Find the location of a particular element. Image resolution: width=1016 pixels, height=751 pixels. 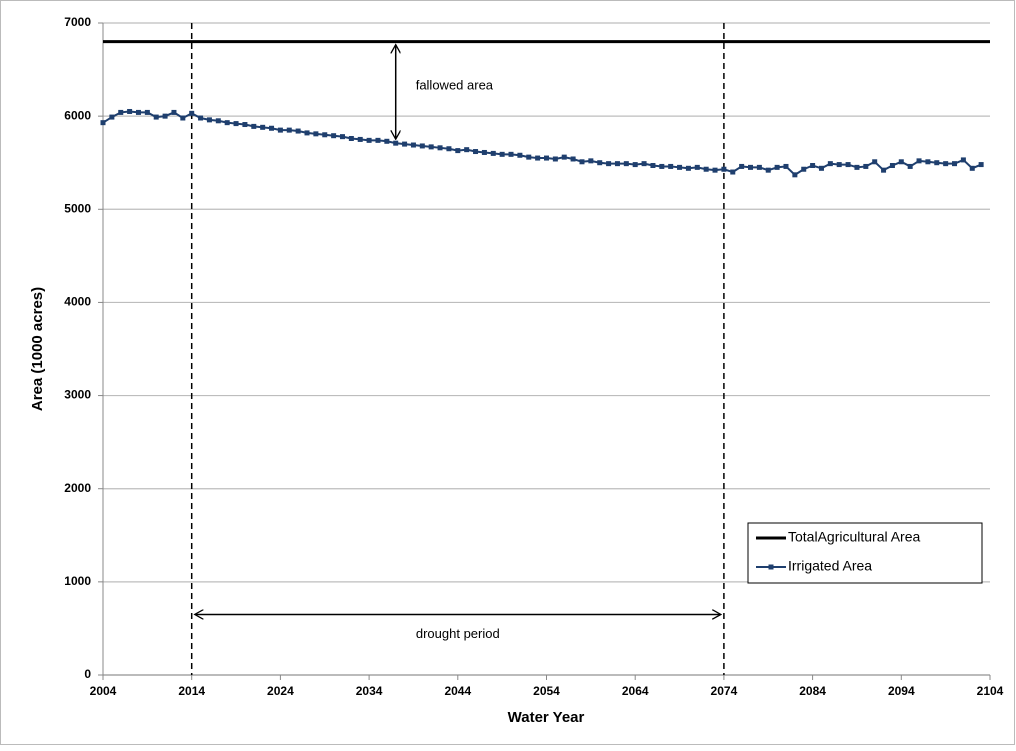

series-line is located at coordinates (542, 143).